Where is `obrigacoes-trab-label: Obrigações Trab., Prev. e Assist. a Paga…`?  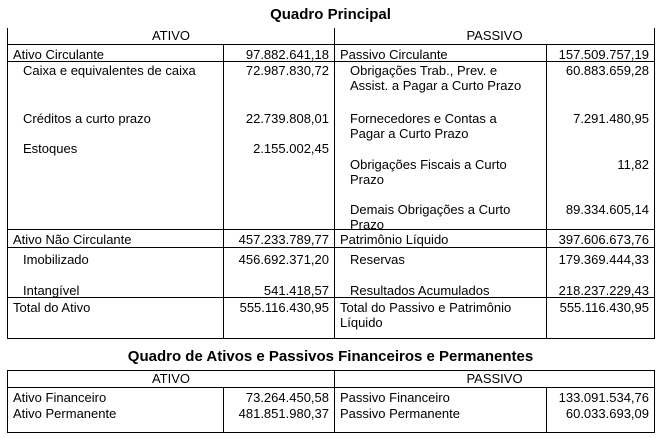
obrigacoes-trab-label: Obrigações Trab., Prev. e Assist. a Paga… is located at coordinates (436, 78).